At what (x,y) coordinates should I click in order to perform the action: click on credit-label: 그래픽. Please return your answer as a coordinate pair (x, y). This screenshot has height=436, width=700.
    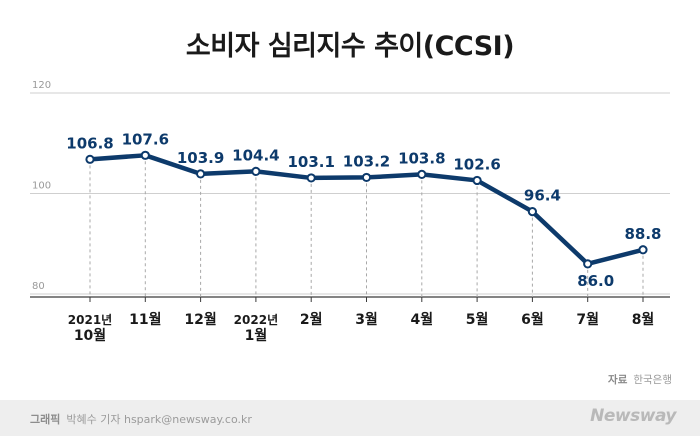
    Looking at the image, I should click on (45, 419).